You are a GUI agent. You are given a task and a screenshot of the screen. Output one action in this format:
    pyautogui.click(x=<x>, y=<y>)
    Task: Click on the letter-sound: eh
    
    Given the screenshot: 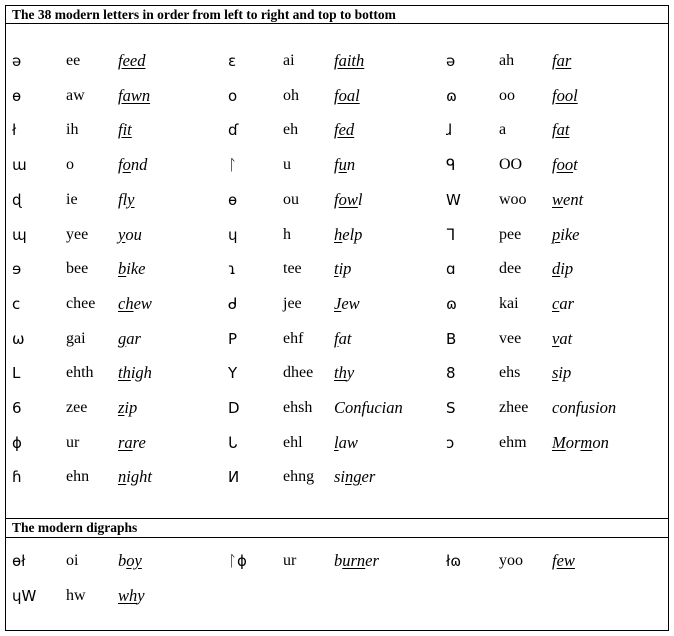 What is the action you would take?
    pyautogui.click(x=291, y=130)
    